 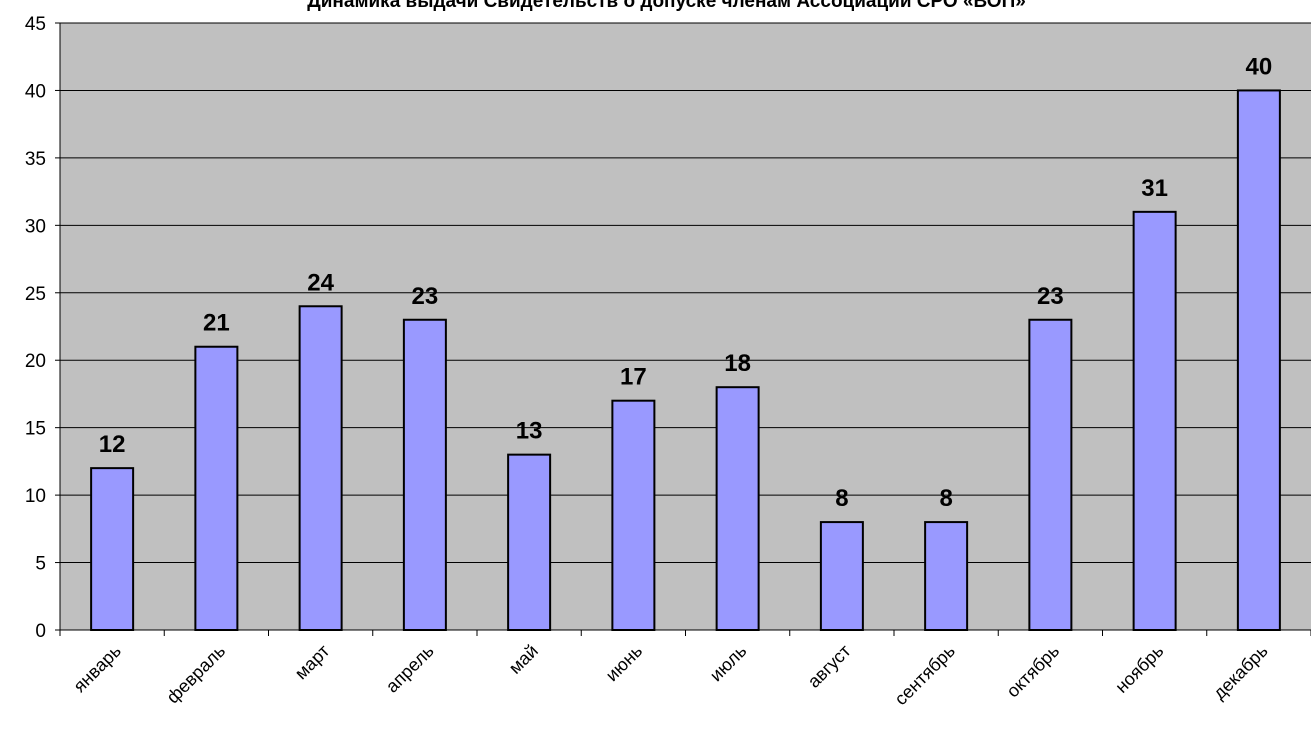 I want to click on data-label: 18, so click(x=737, y=363).